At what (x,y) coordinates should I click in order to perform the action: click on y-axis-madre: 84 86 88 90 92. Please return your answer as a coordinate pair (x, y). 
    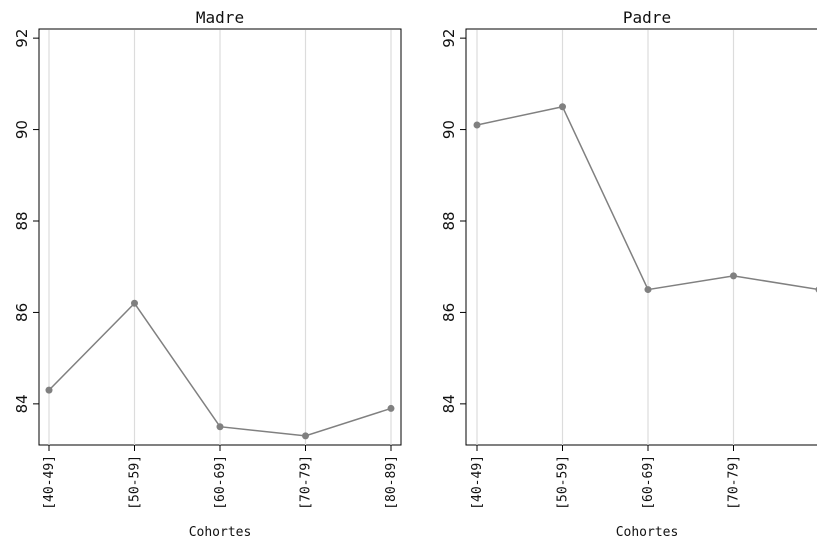
    Looking at the image, I should click on (26, 221).